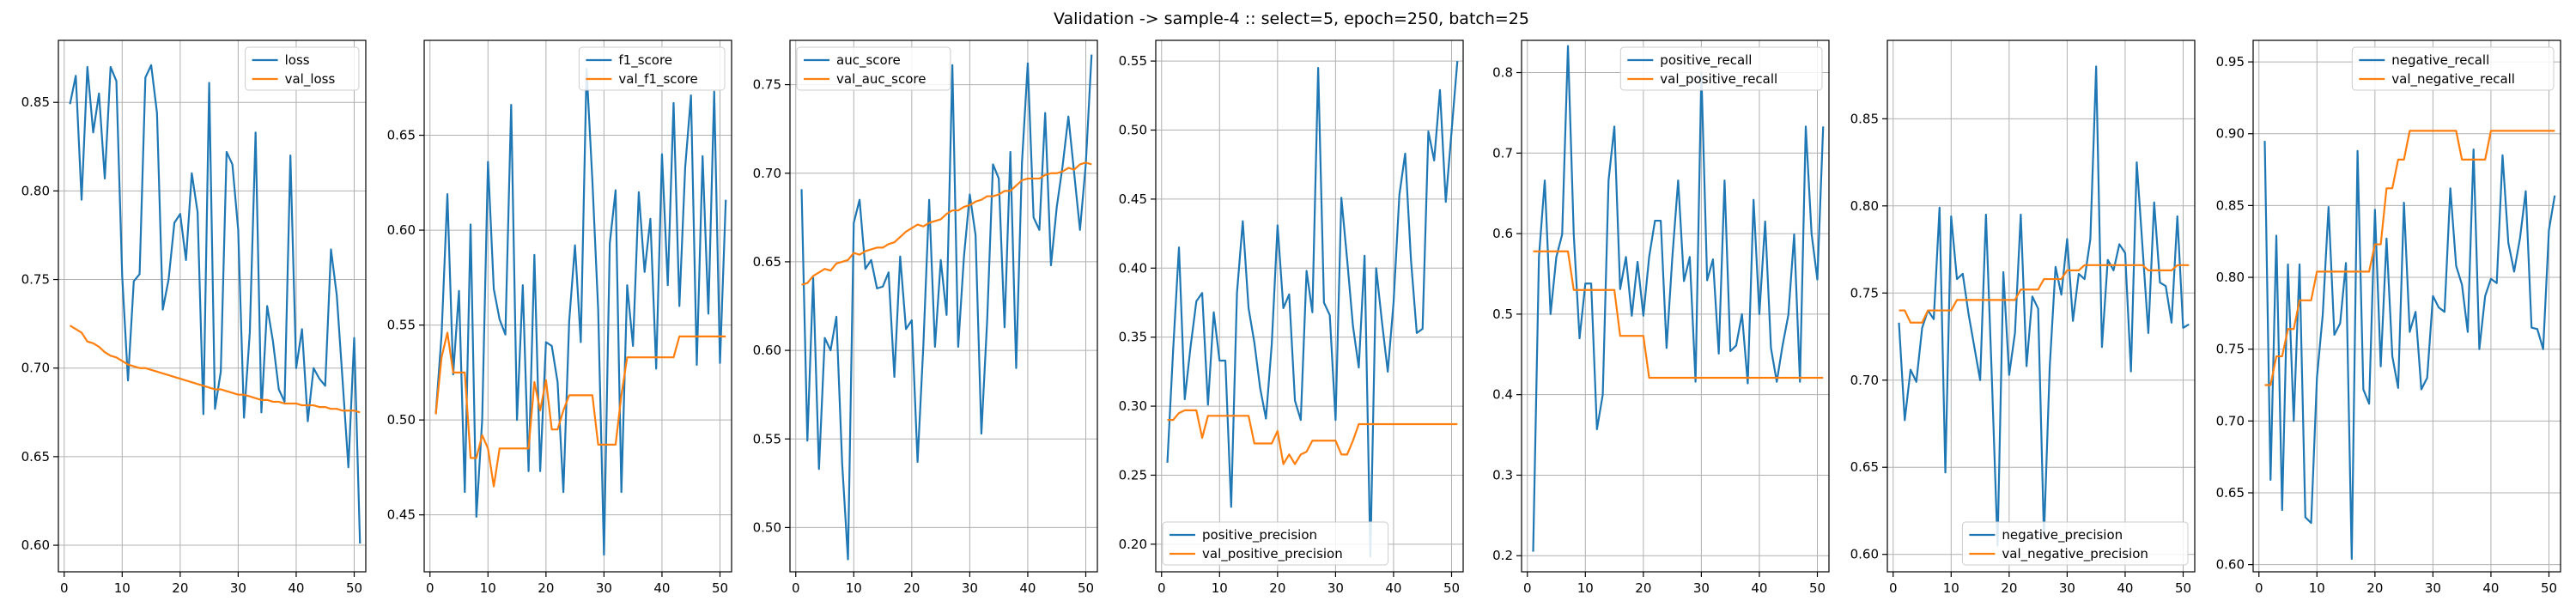 This screenshot has width=2576, height=601. I want to click on y-tick-label: 0.8, so click(1502, 73).